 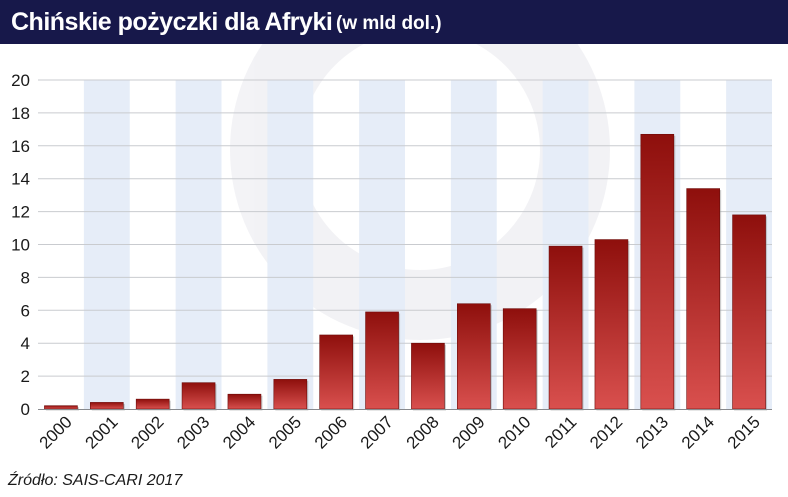 I want to click on bar-2010, so click(x=519, y=359).